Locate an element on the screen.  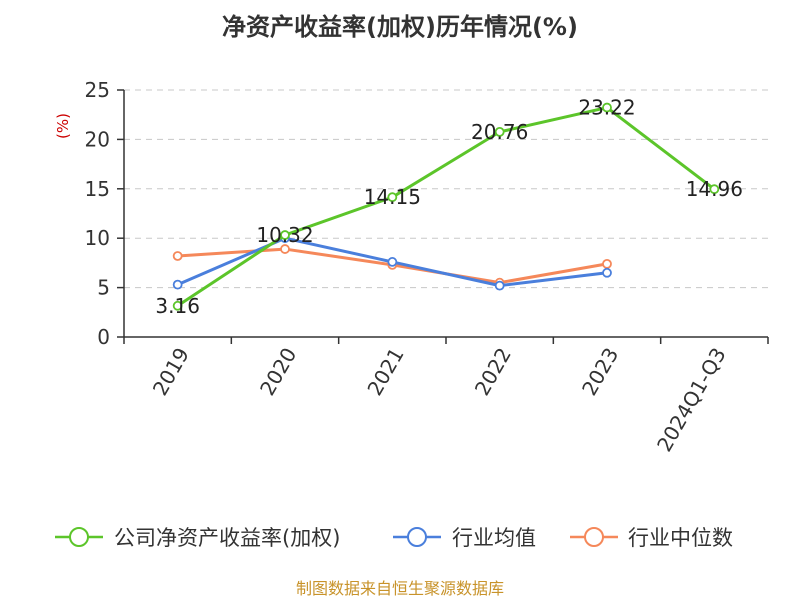
y-tick-label: 15 is located at coordinates (97, 189).